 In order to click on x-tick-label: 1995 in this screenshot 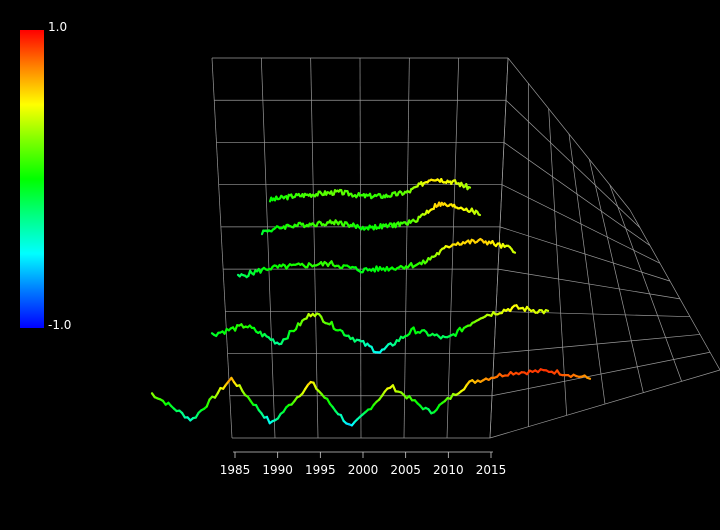, I will do `click(320, 470)`.